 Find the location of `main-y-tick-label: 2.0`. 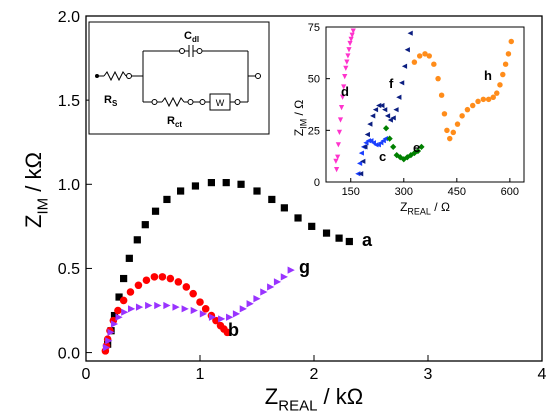

main-y-tick-label: 2.0 is located at coordinates (69, 17).